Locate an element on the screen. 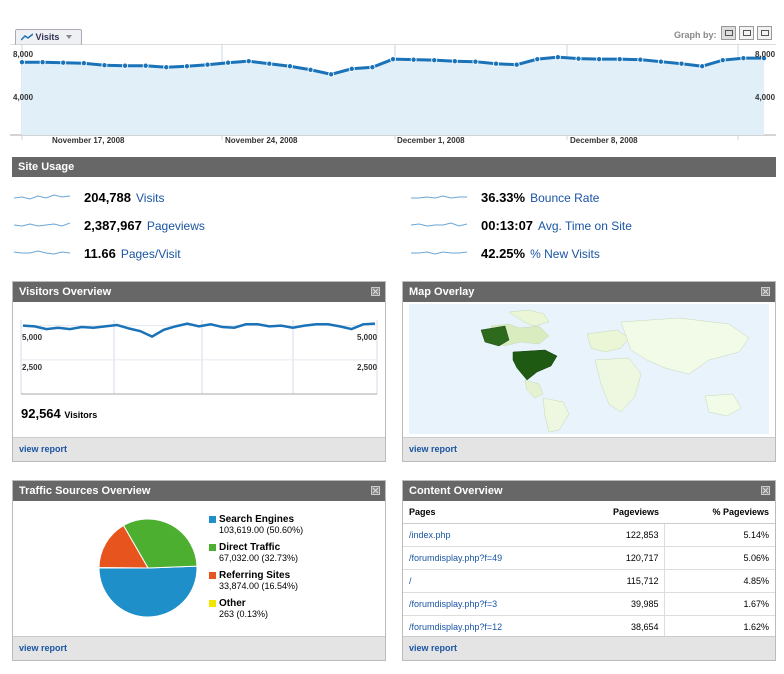  visits-area is located at coordinates (393, 96).